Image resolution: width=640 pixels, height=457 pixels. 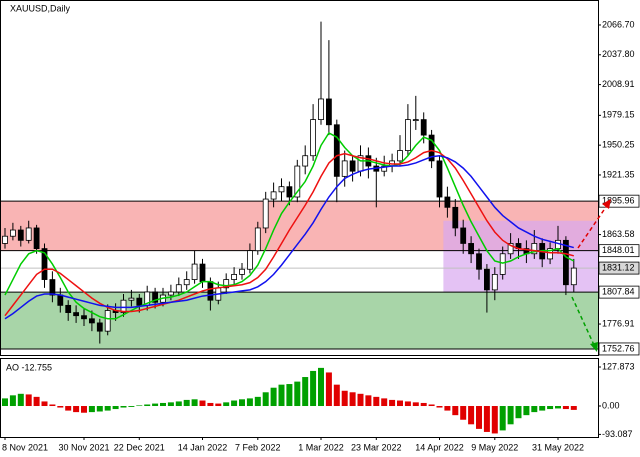 I want to click on down-arrow, so click(x=583, y=321).